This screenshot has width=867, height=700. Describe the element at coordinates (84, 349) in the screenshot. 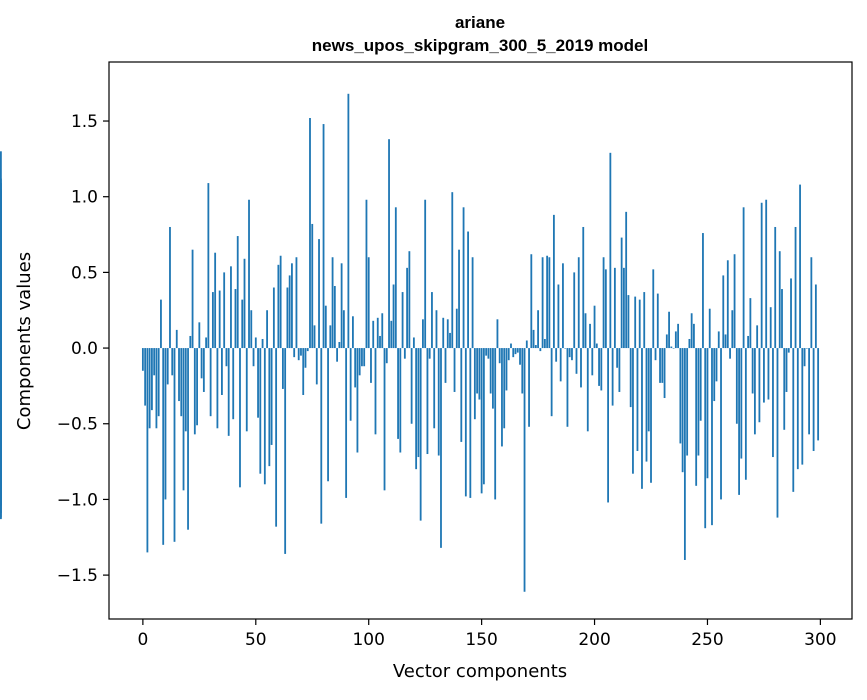

I see `y-tick-label: 0.0` at that location.